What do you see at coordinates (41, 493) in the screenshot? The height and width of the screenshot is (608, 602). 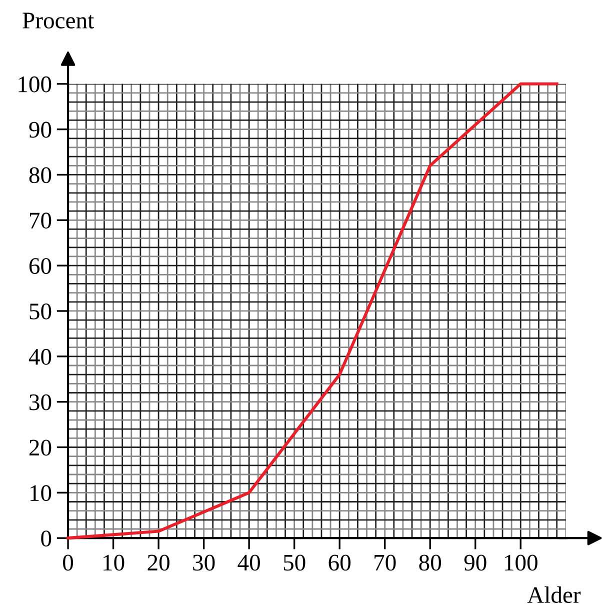 I see `y-tick-label: 10` at bounding box center [41, 493].